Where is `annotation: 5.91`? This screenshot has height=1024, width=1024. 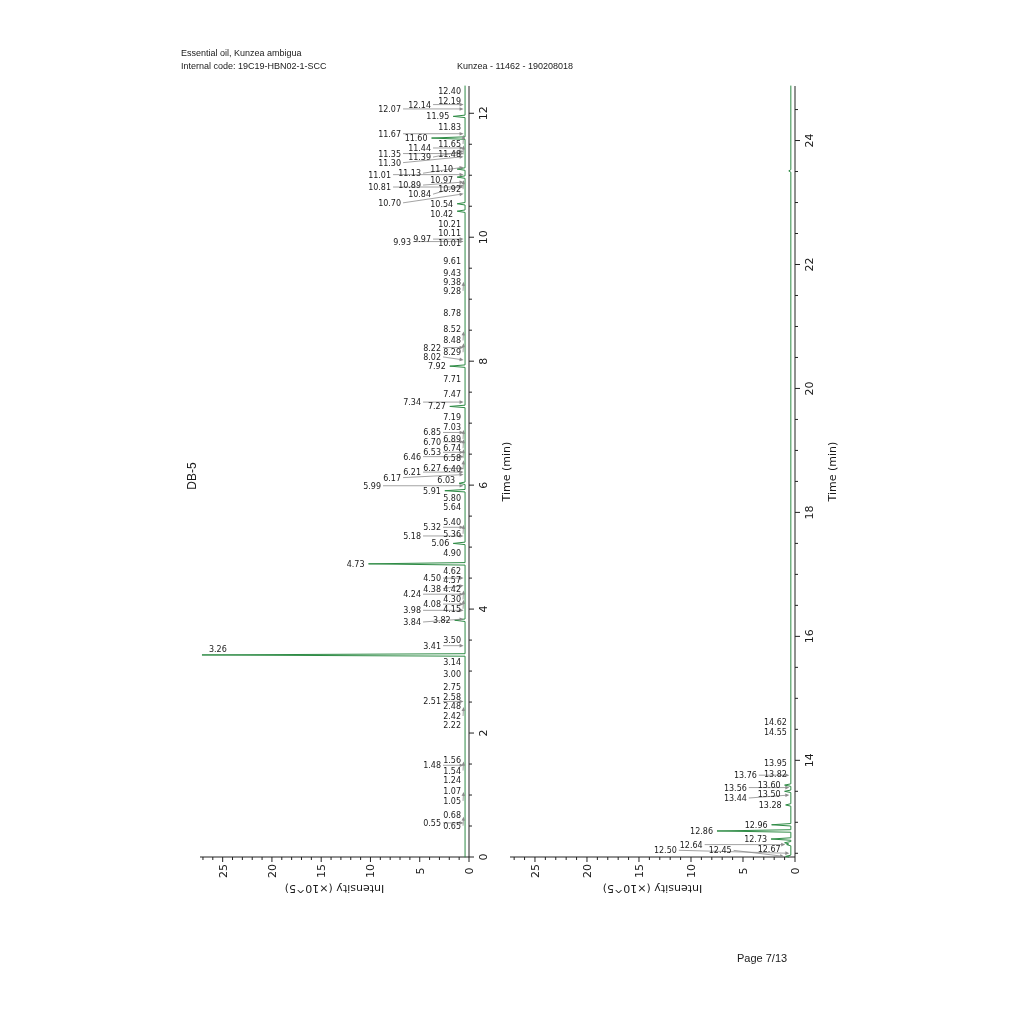
annotation: 5.91 is located at coordinates (432, 491).